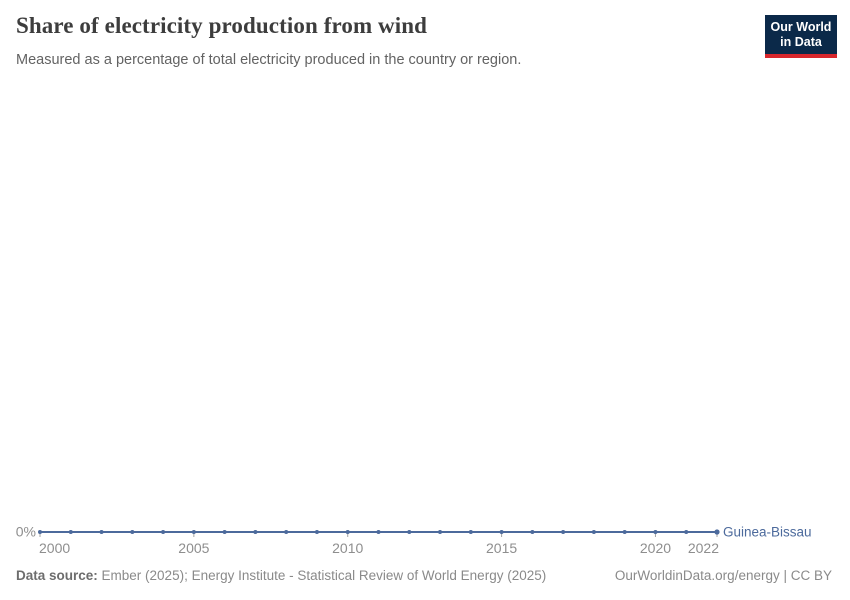 This screenshot has height=600, width=850. I want to click on x-axis-label: 2000, so click(54, 548).